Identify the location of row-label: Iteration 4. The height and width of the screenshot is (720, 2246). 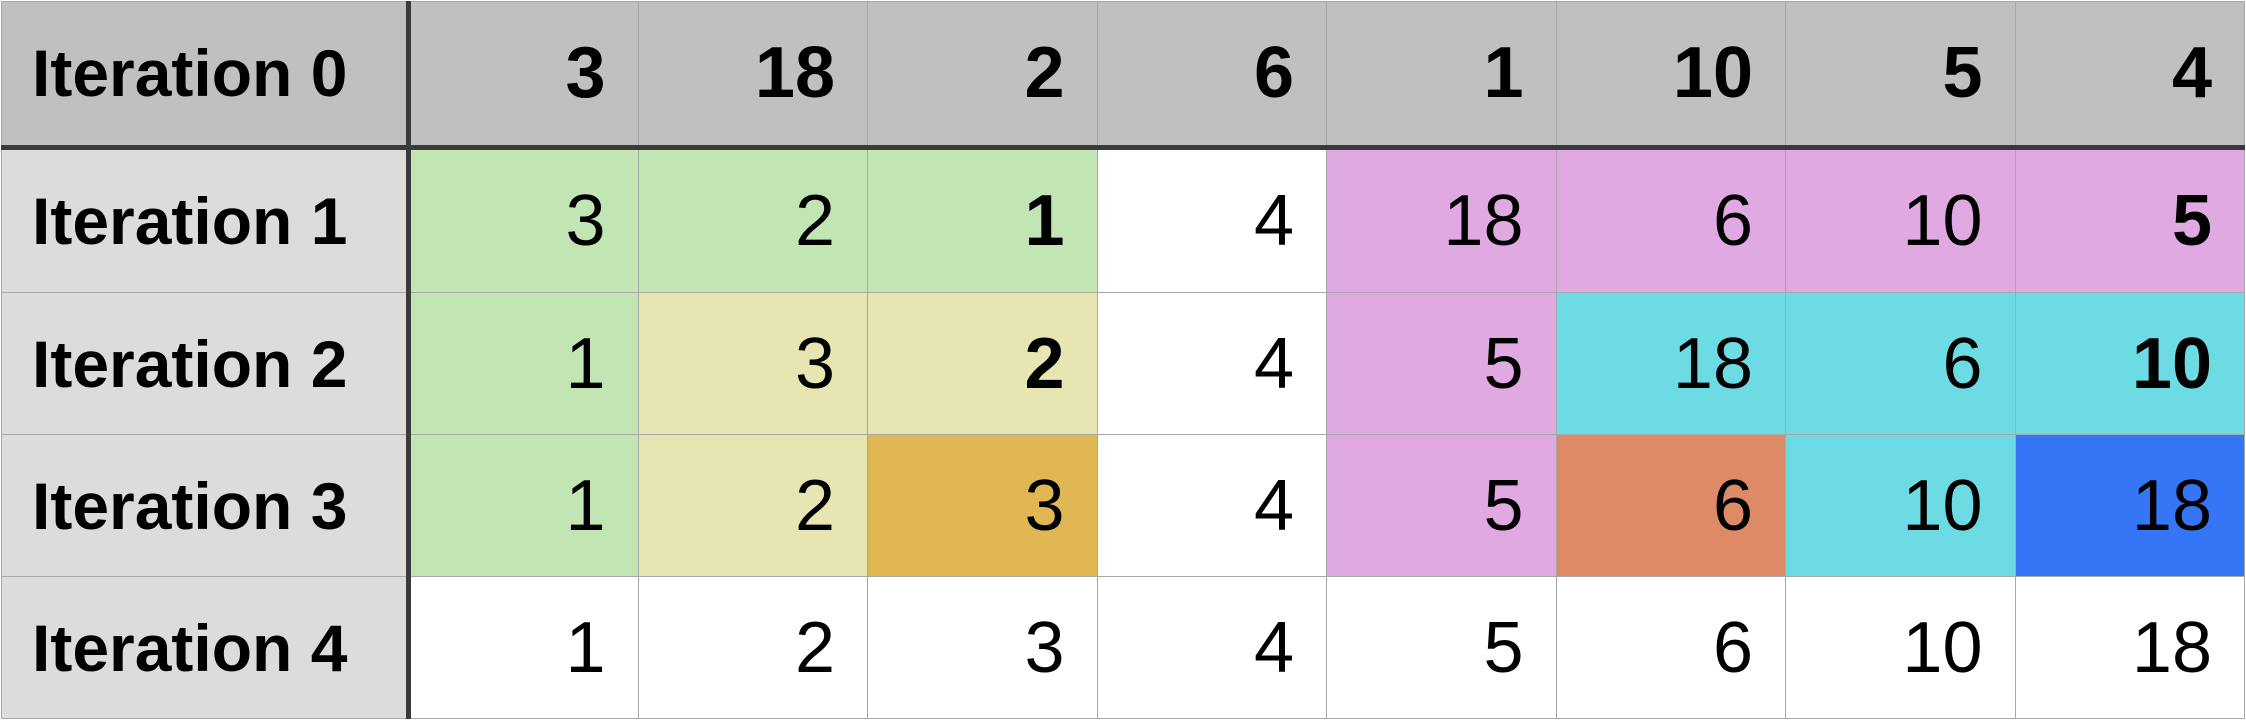
(206, 647).